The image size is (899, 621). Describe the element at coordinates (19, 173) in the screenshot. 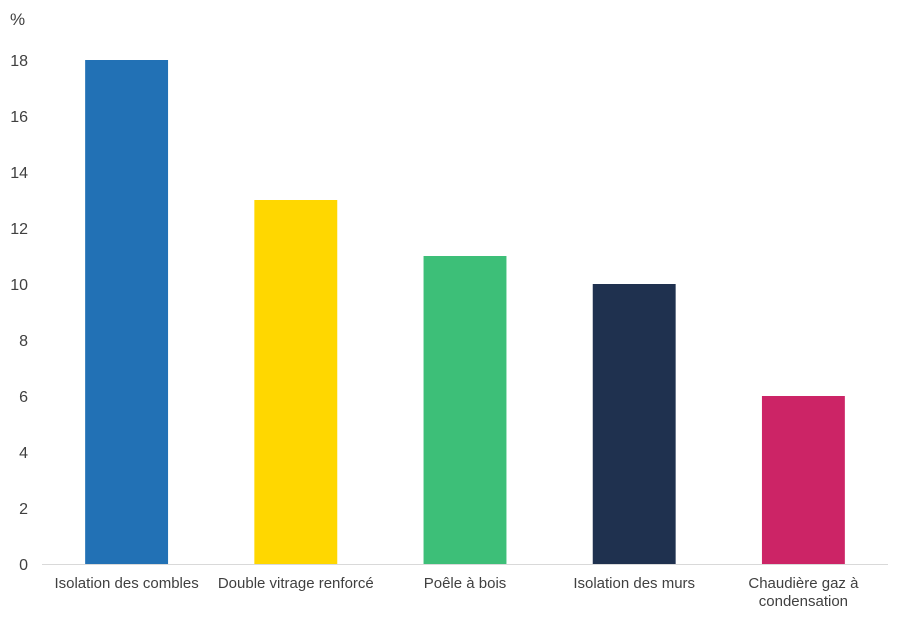

I see `y-tick-label: 14` at that location.